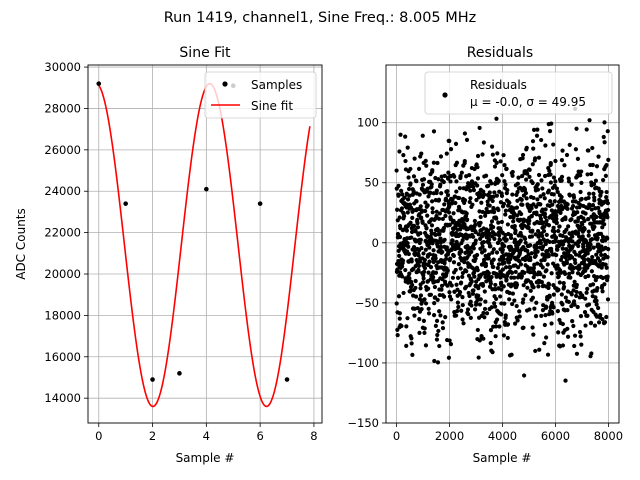 This screenshot has height=480, width=640. What do you see at coordinates (206, 436) in the screenshot?
I see `sine-fit-x-tick-label: 4` at bounding box center [206, 436].